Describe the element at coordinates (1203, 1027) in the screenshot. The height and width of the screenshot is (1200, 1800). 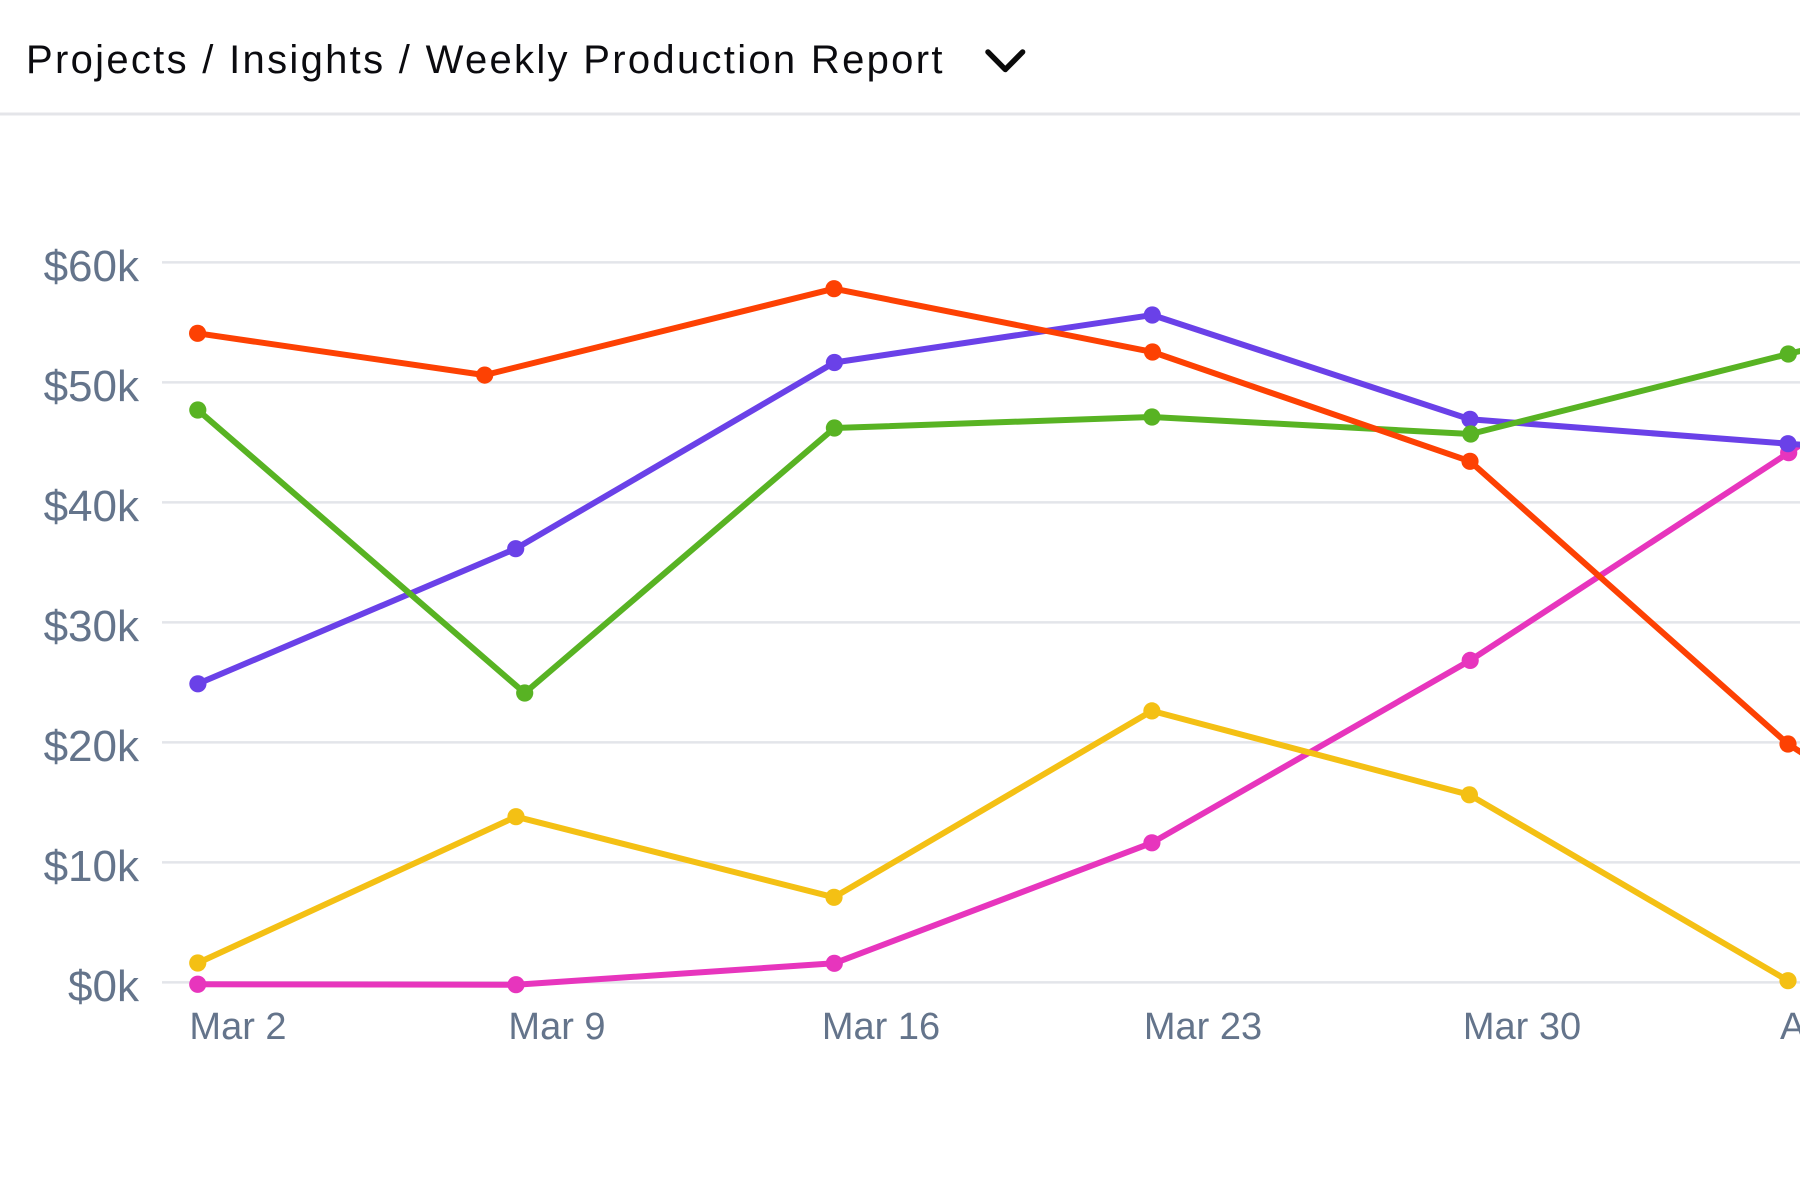
I see `svg-text: Mar 23` at that location.